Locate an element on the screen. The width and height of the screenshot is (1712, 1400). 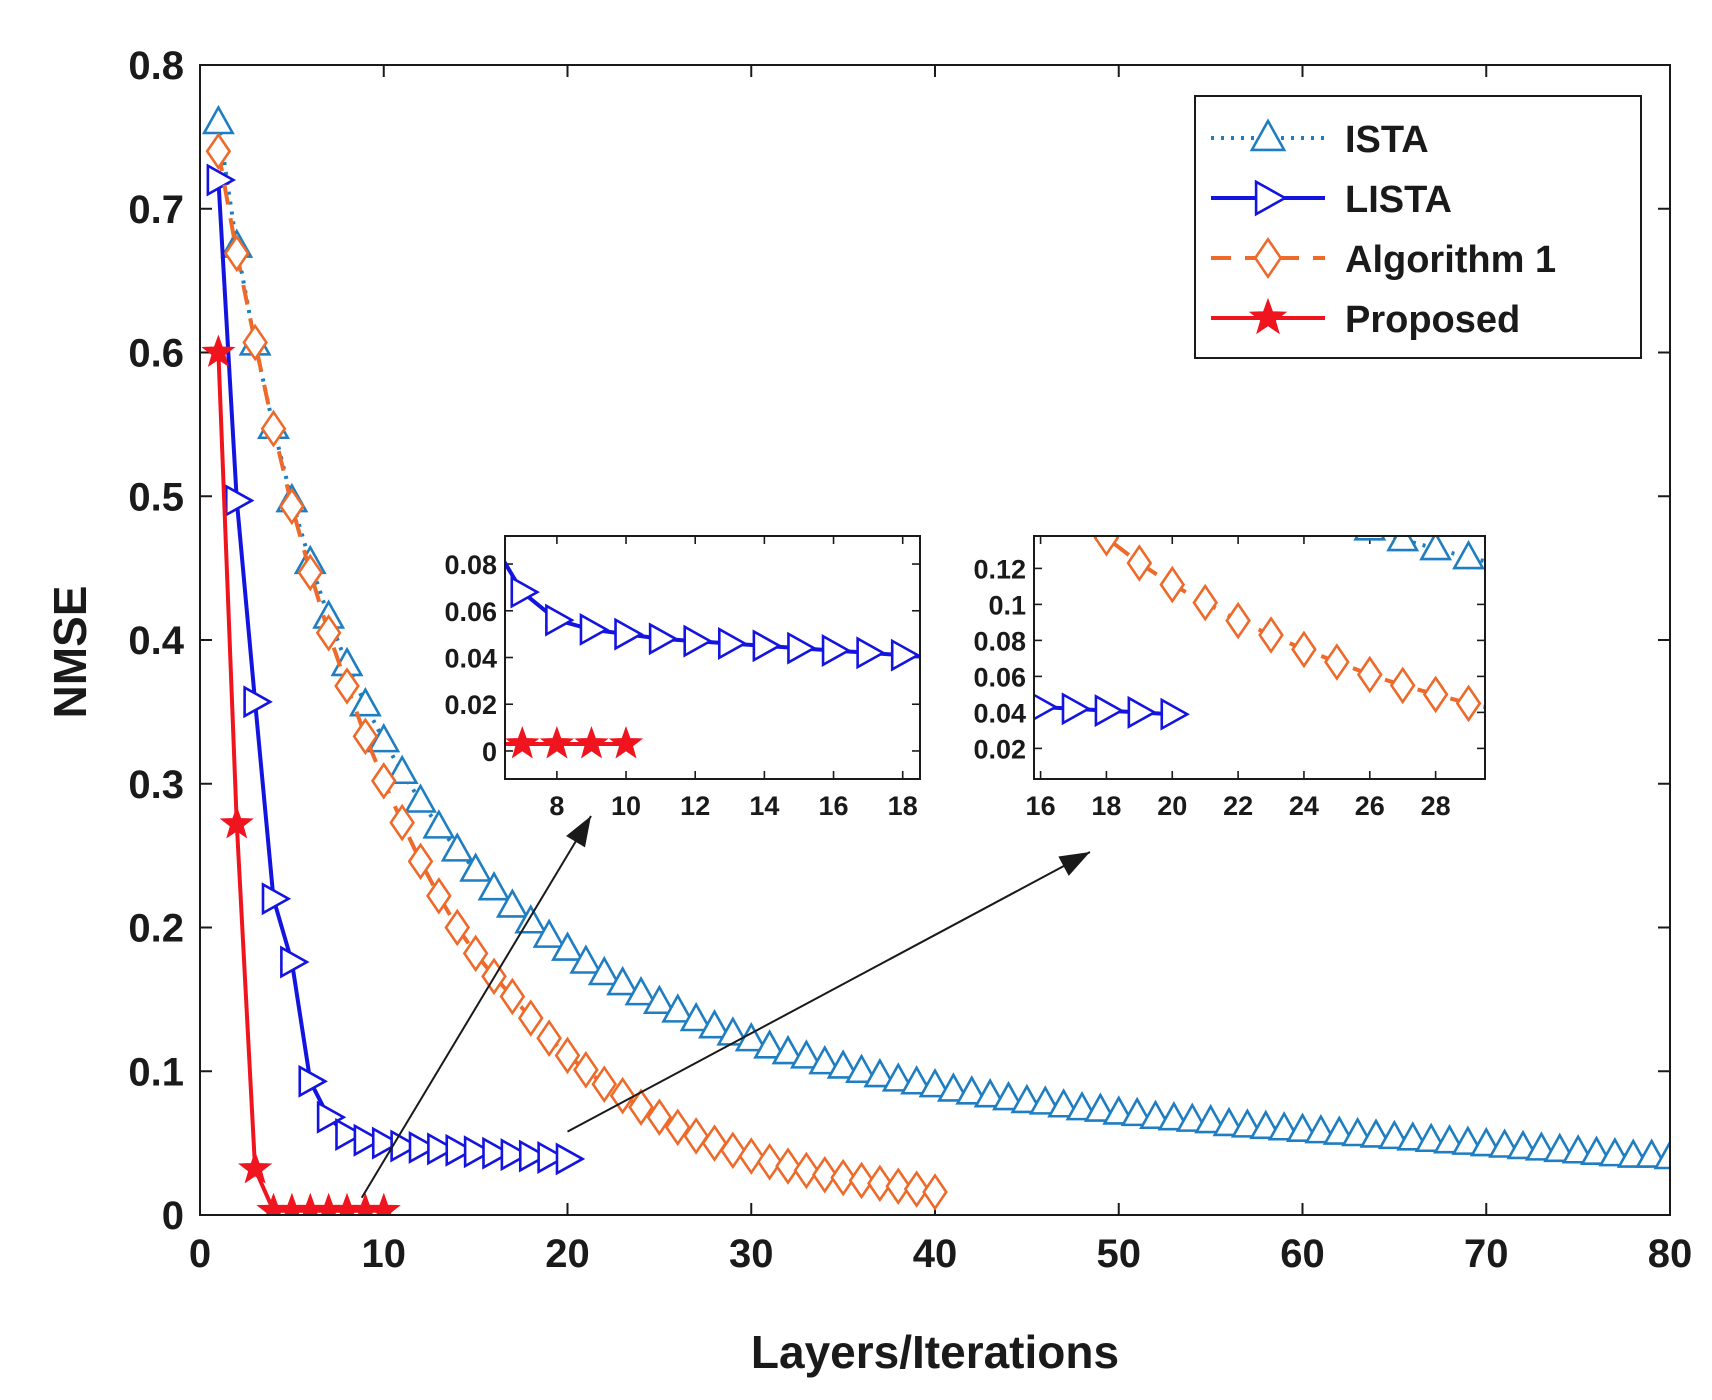
inset-y-tick-label: 0.06 is located at coordinates (999, 677).